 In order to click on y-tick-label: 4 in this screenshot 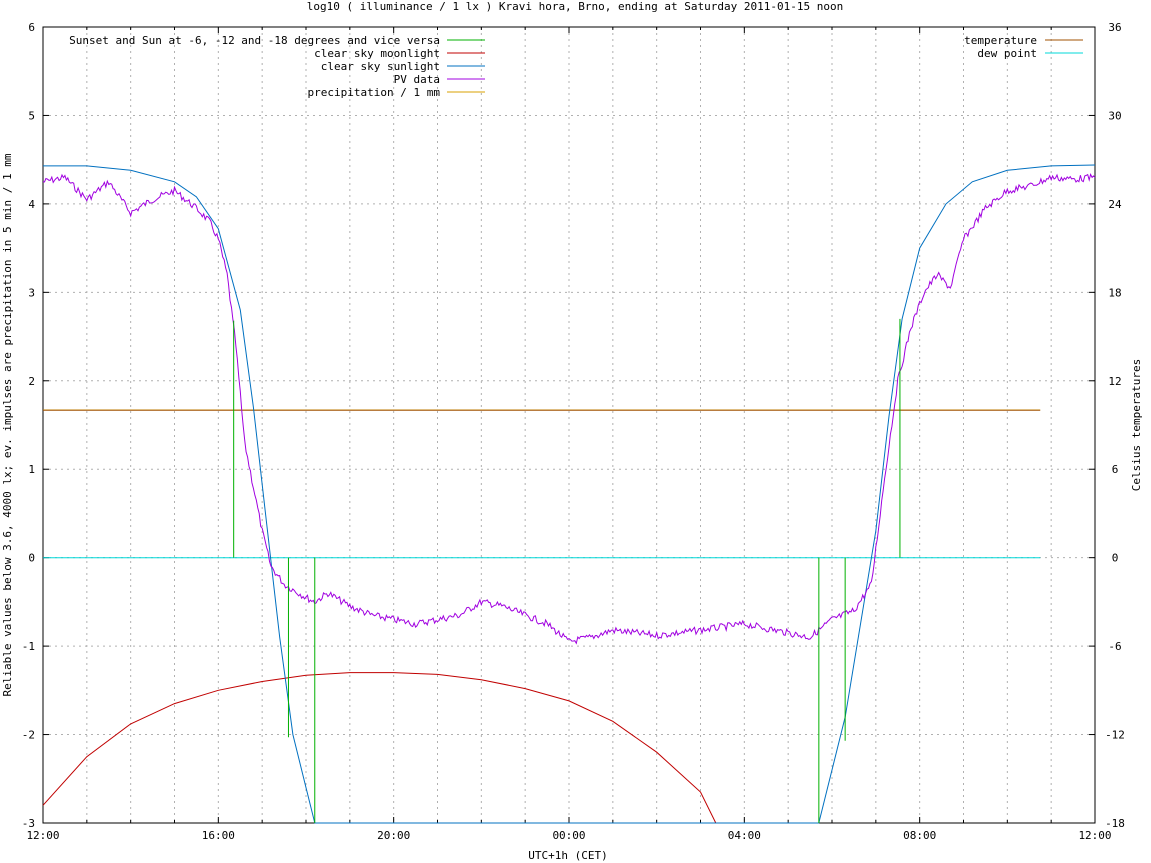, I will do `click(31, 204)`.